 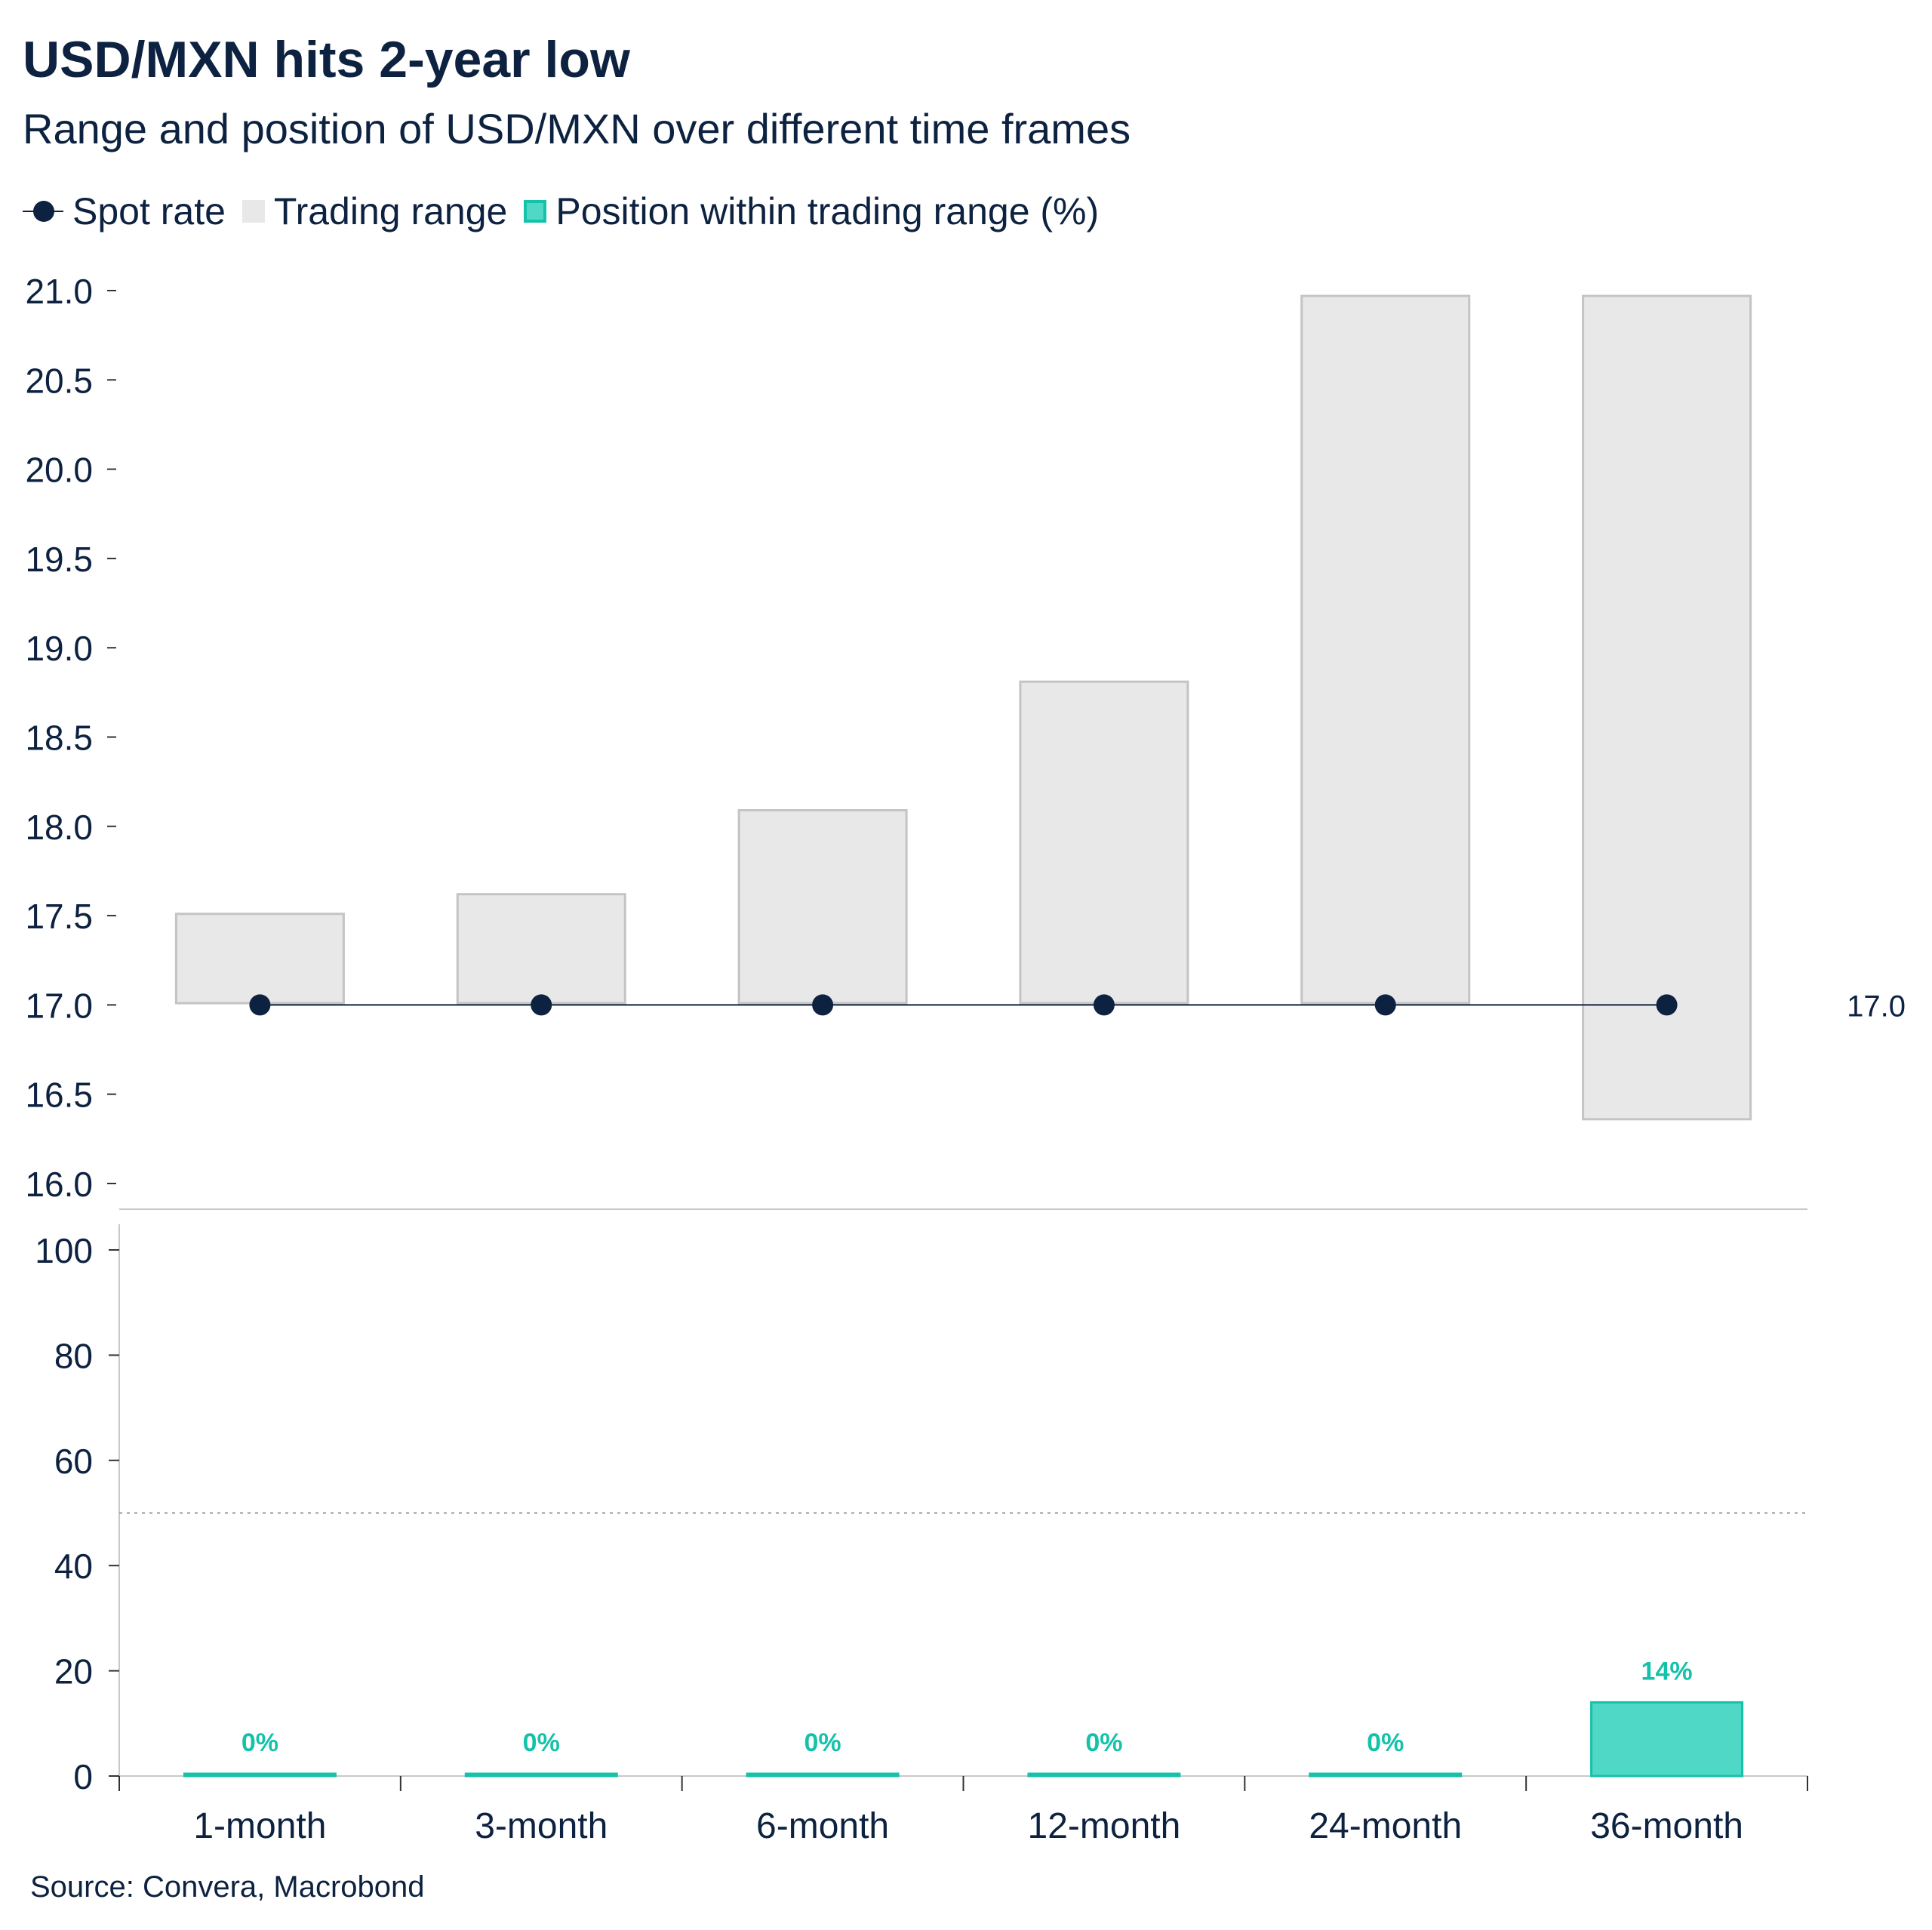 I want to click on y-tick-label-range-7: 19.5, so click(x=59, y=559).